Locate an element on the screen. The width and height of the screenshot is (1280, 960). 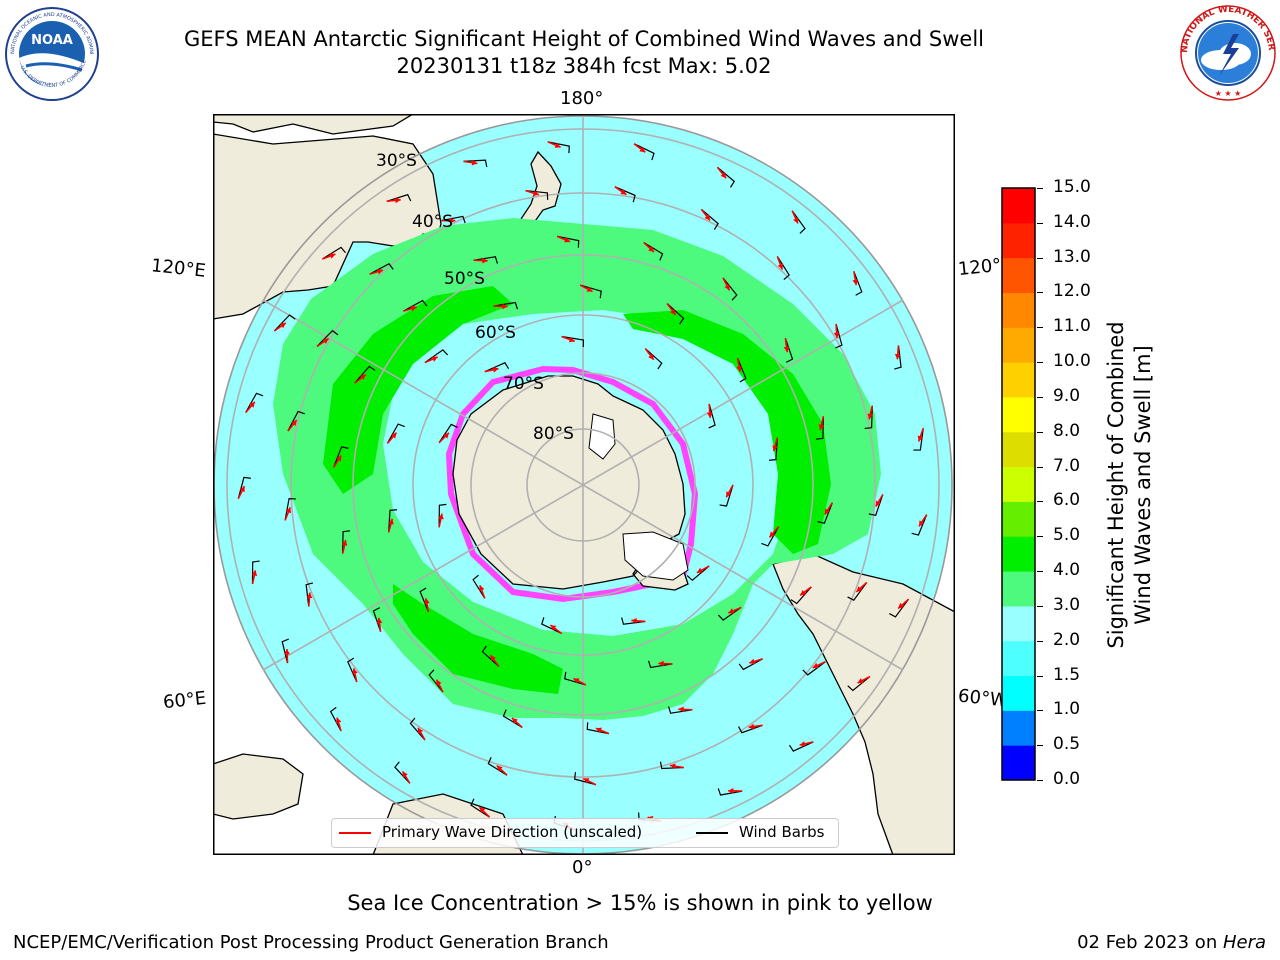
ocean-bright-green-south is located at coordinates (478, 639).